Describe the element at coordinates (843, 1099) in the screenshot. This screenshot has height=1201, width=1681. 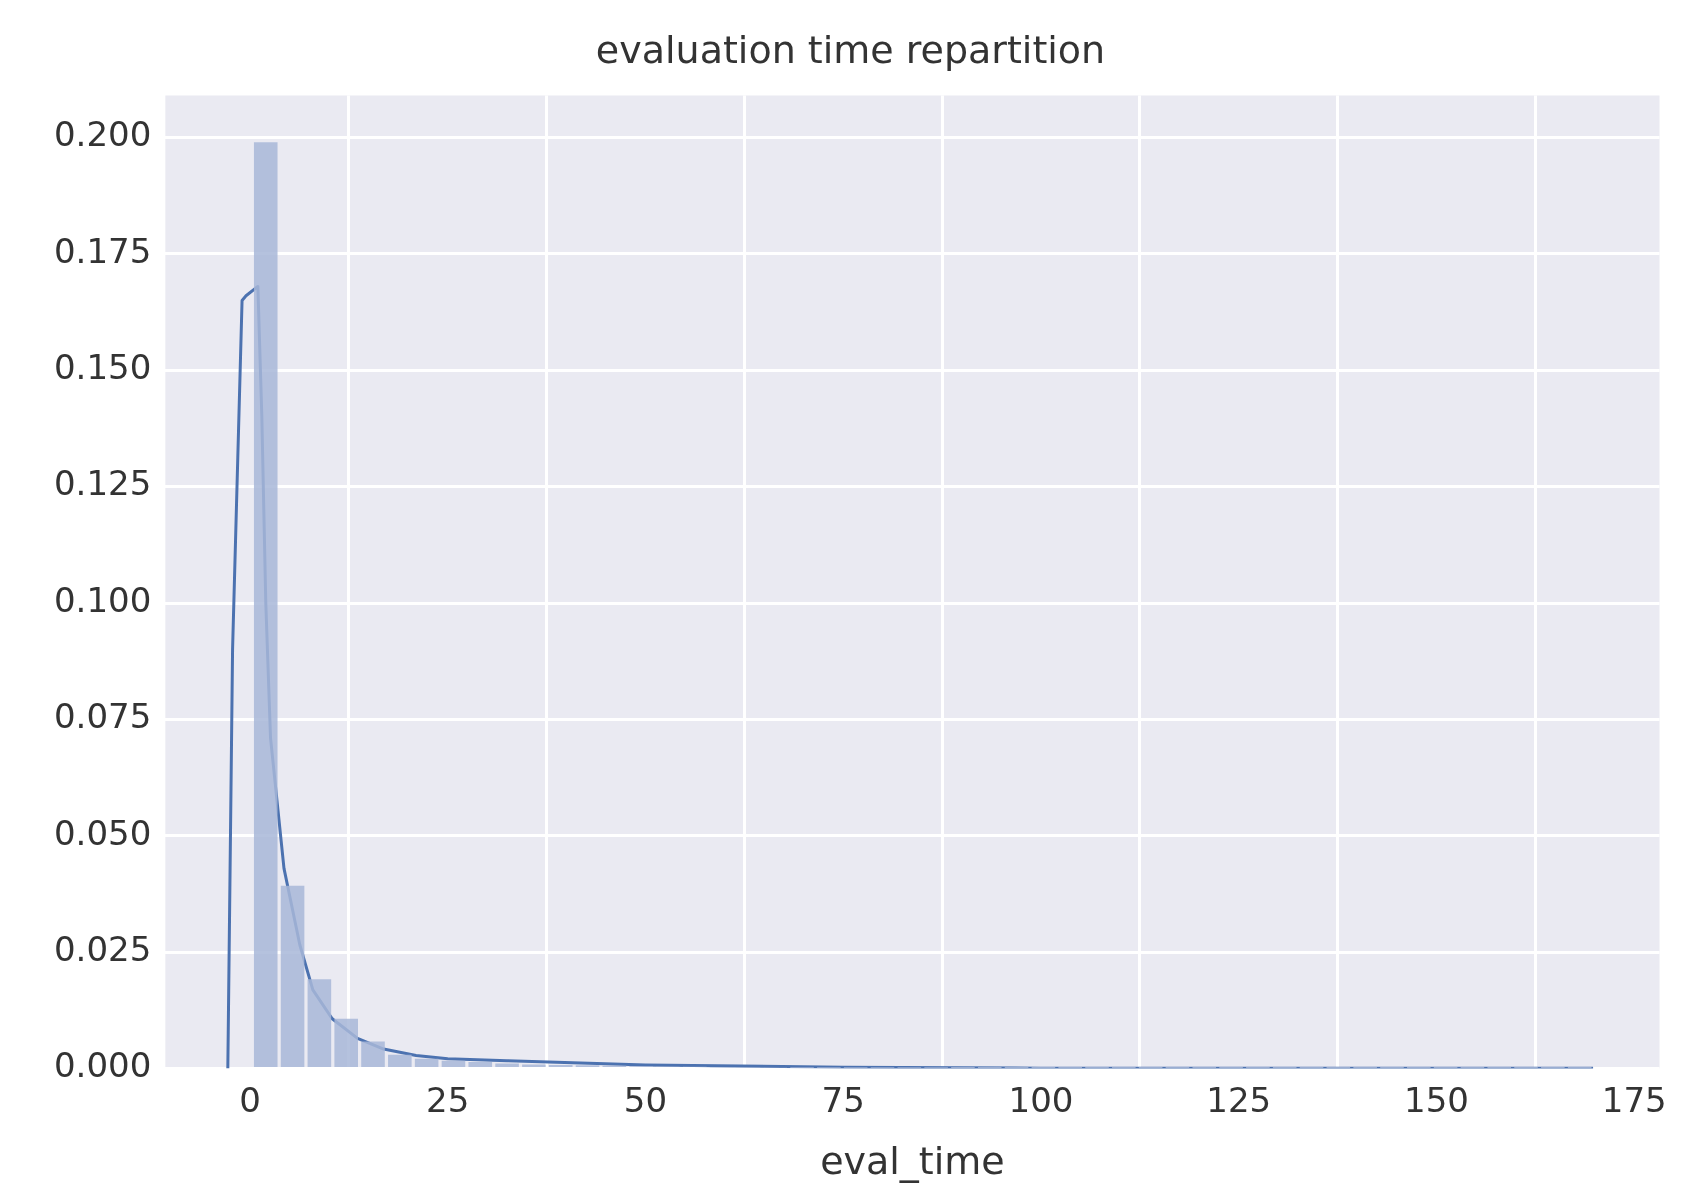
I see `x-tick-label: 75` at that location.